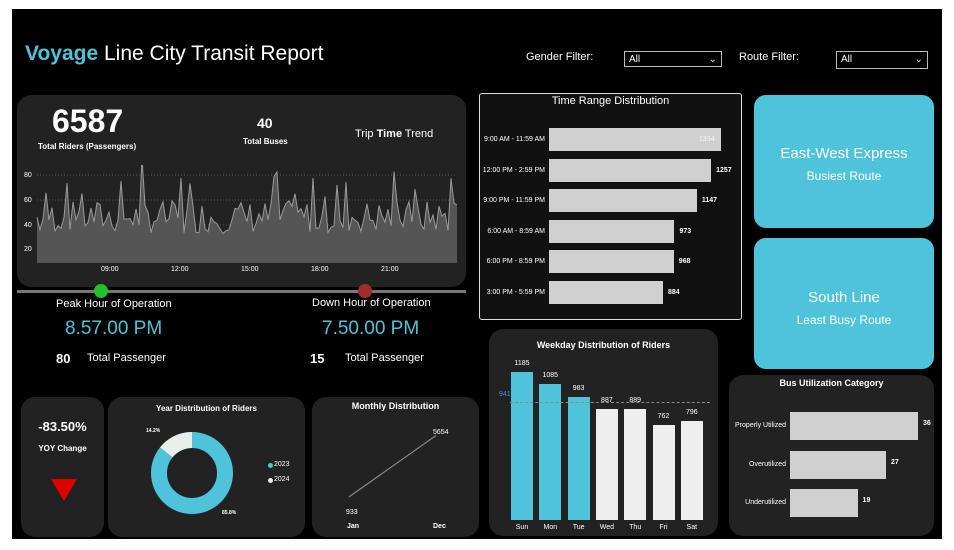 This screenshot has width=954, height=550. What do you see at coordinates (515, 292) in the screenshot?
I see `time-range-row-label: 3:00 PM - 5:59 PM` at bounding box center [515, 292].